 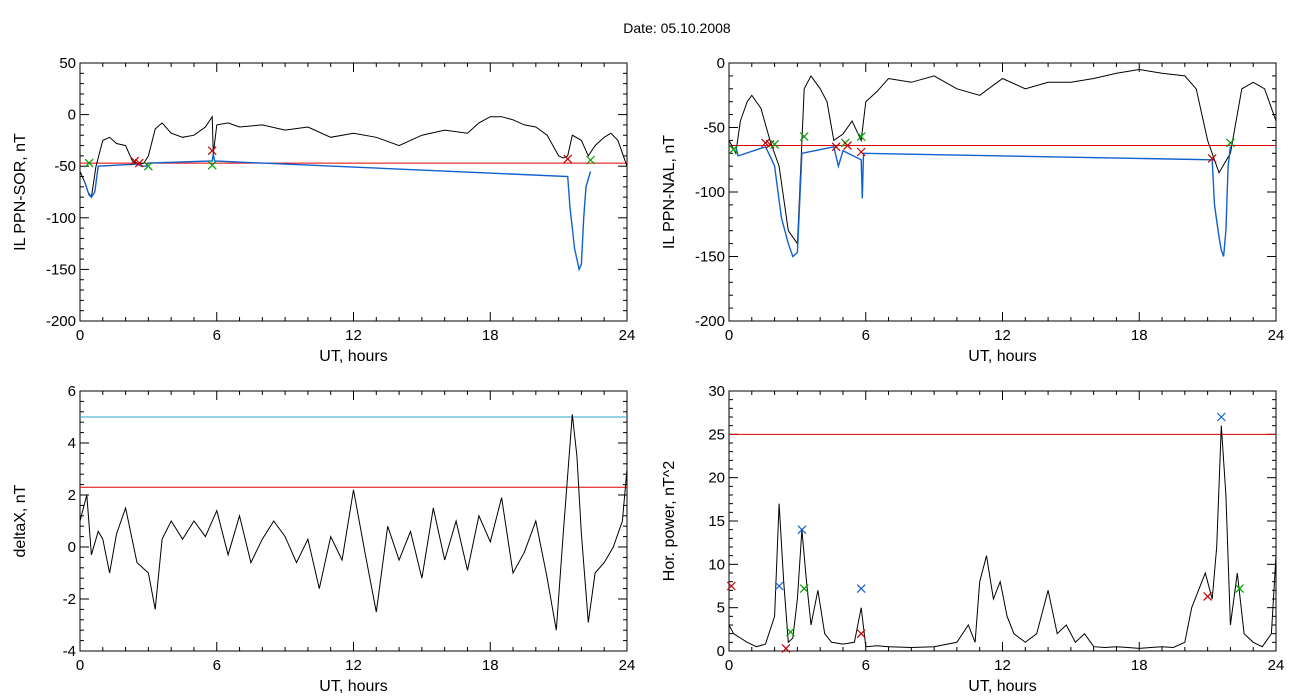 What do you see at coordinates (72, 391) in the screenshot?
I see `y-tick-label: 6` at bounding box center [72, 391].